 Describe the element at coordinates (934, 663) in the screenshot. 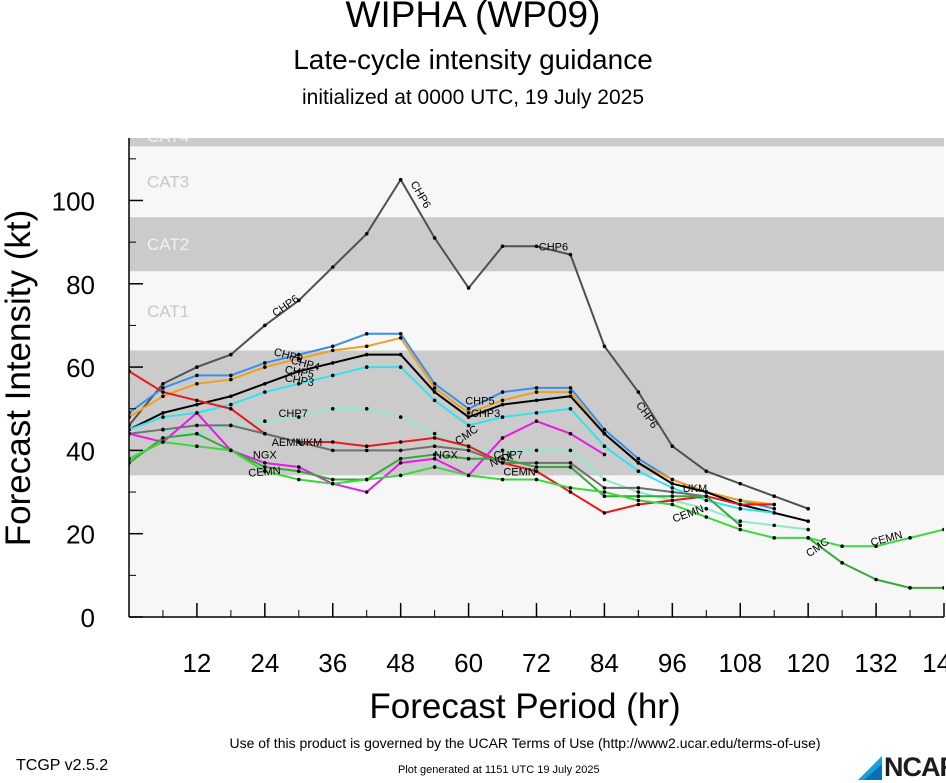

I see `x-tick-label: 144` at that location.